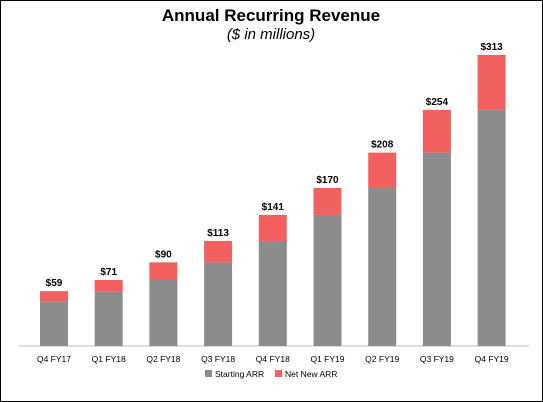 This screenshot has width=543, height=402. I want to click on legend-label-starting-arr: Starting ARR, so click(239, 374).